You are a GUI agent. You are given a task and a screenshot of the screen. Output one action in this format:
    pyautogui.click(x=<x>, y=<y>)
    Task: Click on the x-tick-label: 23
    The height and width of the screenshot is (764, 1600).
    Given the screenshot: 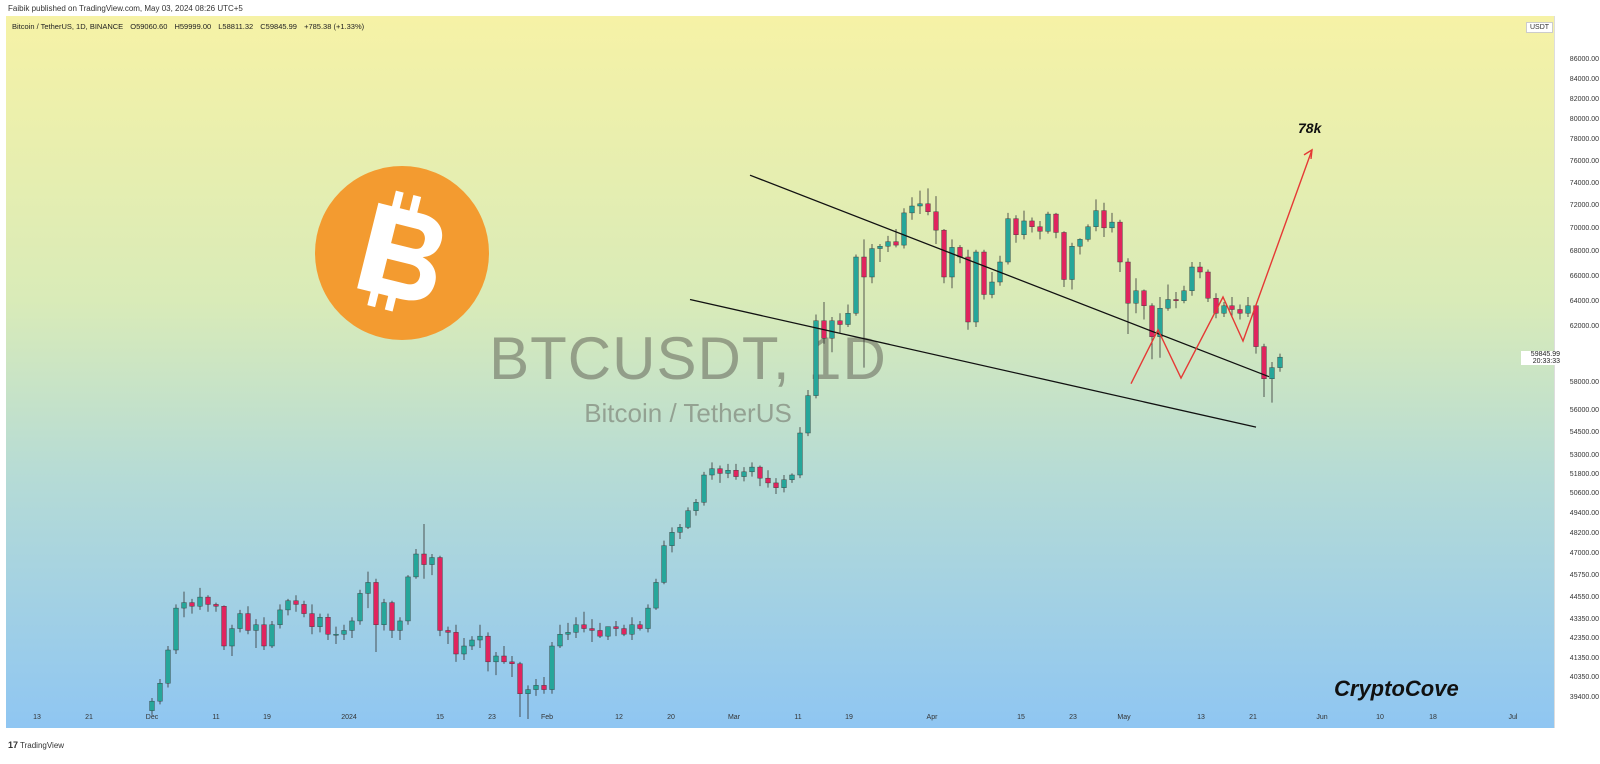 What is the action you would take?
    pyautogui.click(x=1073, y=717)
    